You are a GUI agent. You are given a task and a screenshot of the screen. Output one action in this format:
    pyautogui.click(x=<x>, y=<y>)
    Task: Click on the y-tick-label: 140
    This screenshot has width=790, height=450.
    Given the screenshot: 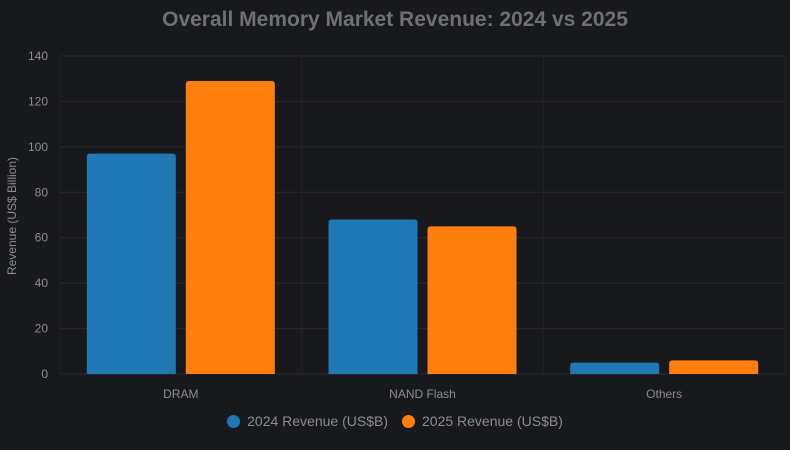 What is the action you would take?
    pyautogui.click(x=38, y=56)
    